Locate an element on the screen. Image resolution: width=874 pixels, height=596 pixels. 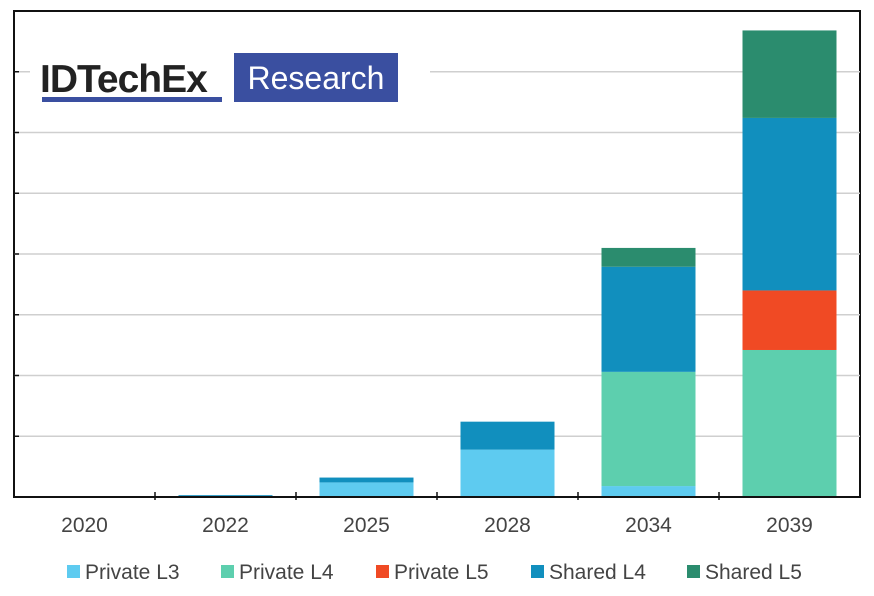
x-tick-label: 2034 is located at coordinates (648, 525).